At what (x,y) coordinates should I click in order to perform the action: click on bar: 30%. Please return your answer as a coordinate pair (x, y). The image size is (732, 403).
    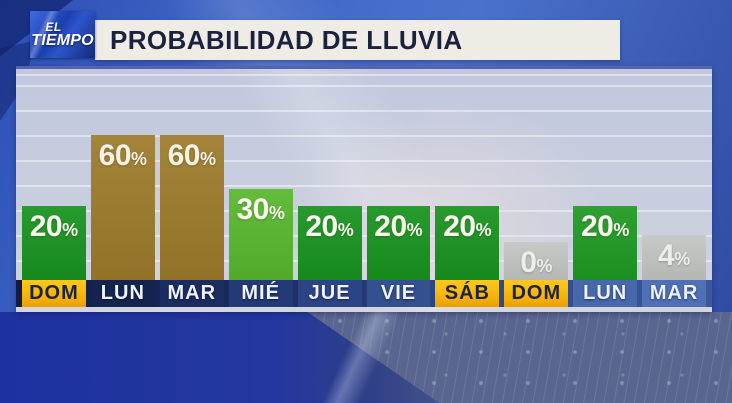
    Looking at the image, I should click on (260, 234).